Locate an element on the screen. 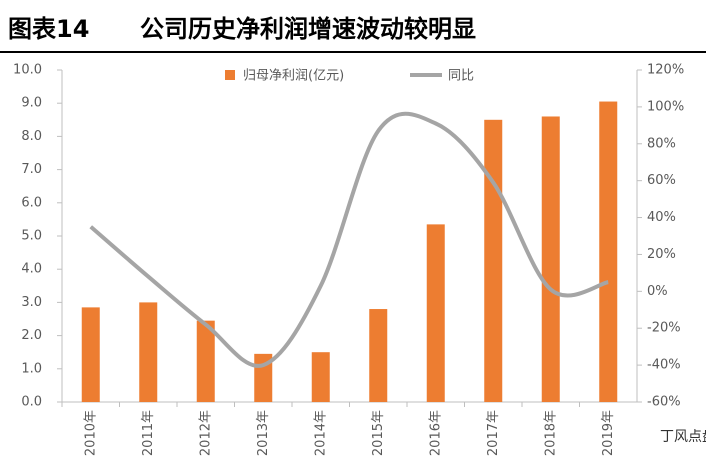  y-tick-label: 2.0 is located at coordinates (31, 335).